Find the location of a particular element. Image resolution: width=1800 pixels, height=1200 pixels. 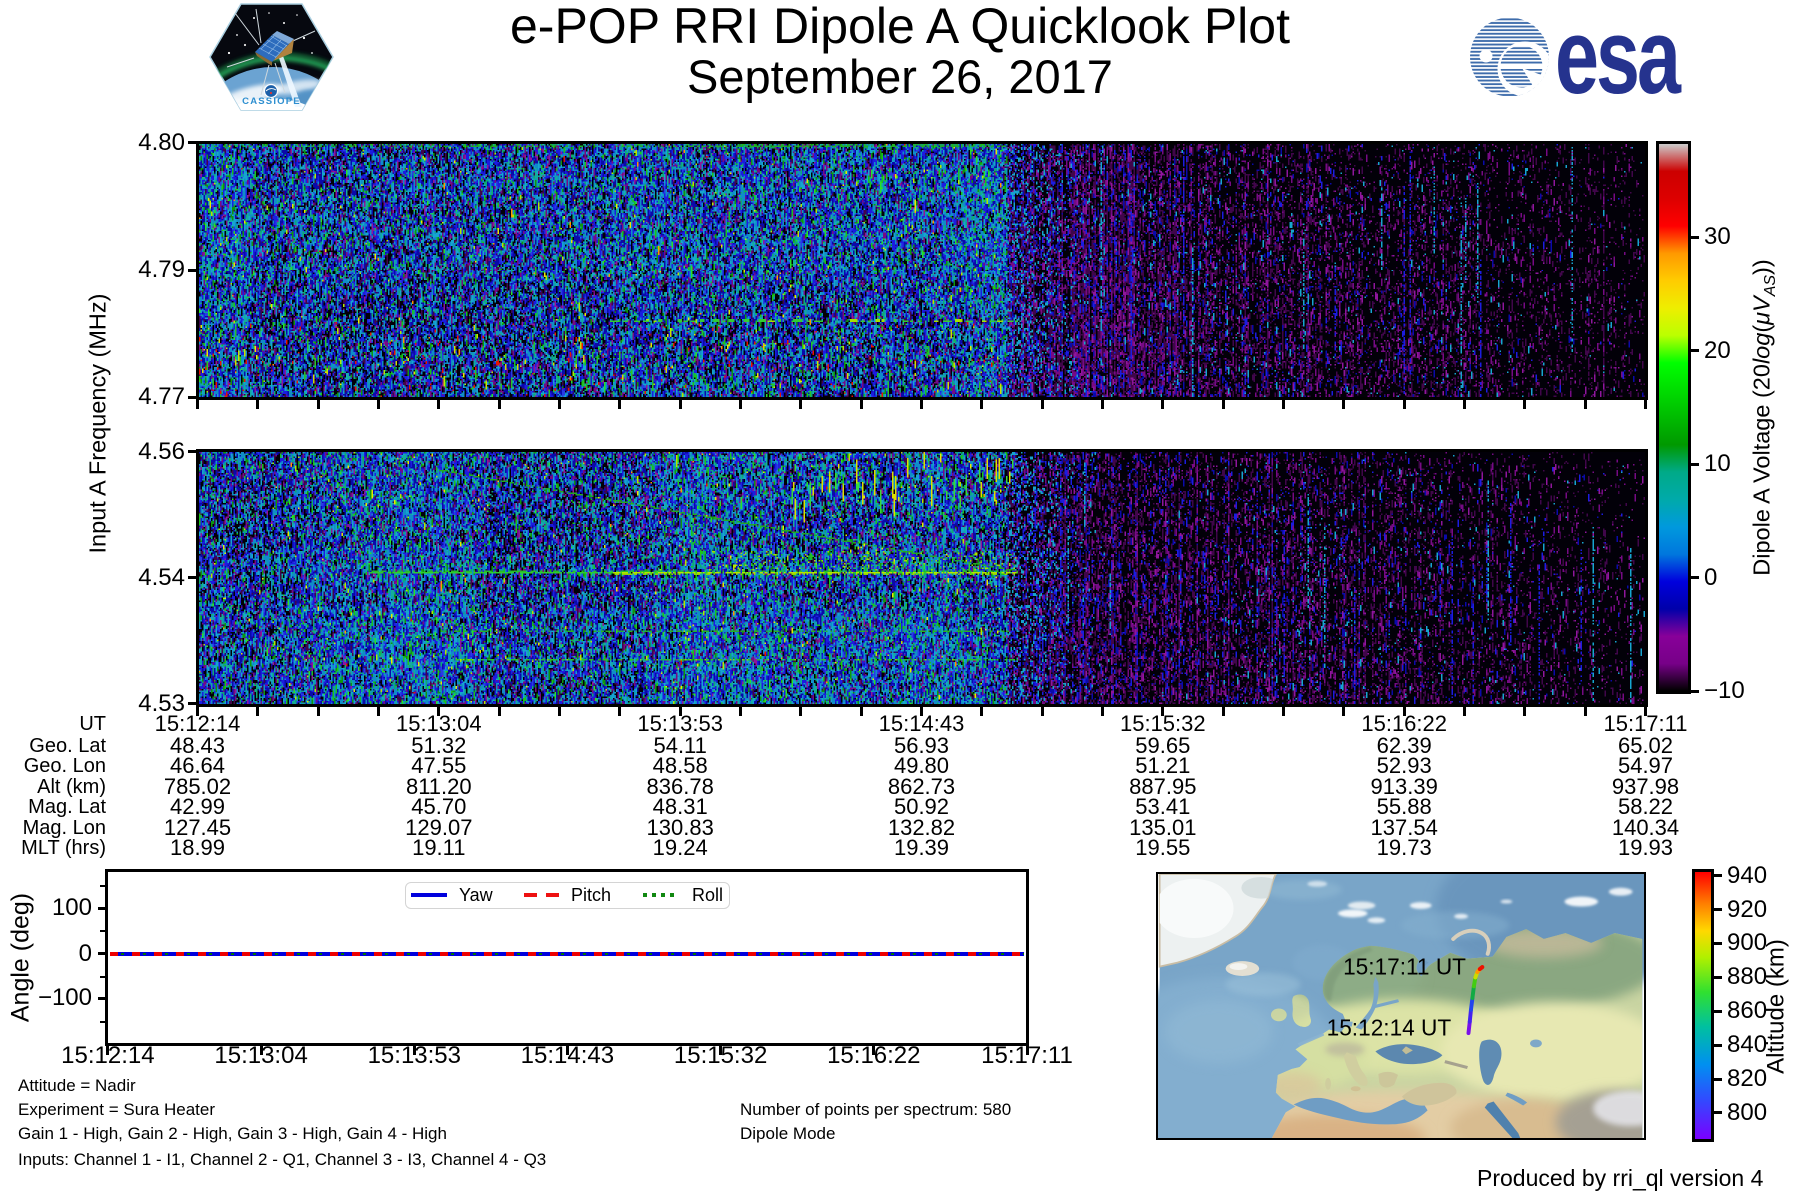

svg-text: 15:12:14 UT is located at coordinates (1389, 1028).